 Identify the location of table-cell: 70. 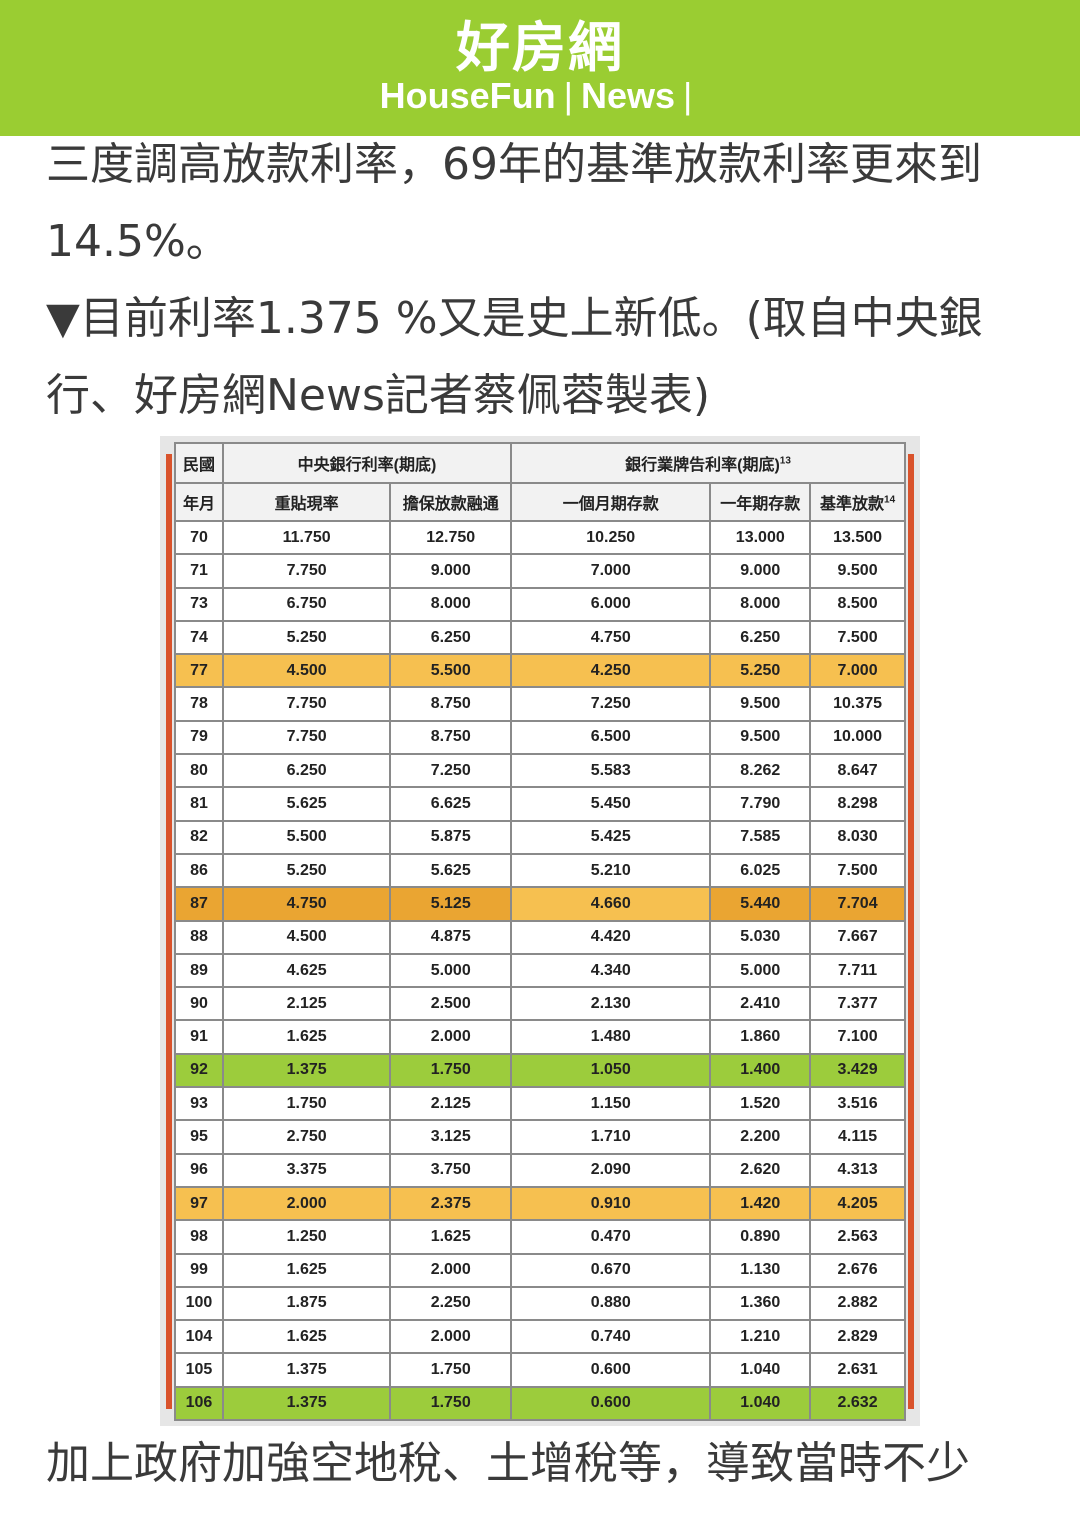
(199, 537).